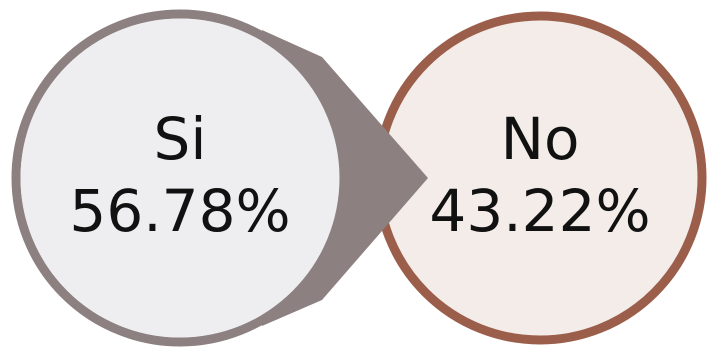 This screenshot has width=717, height=354. I want to click on no-label: No, so click(540, 139).